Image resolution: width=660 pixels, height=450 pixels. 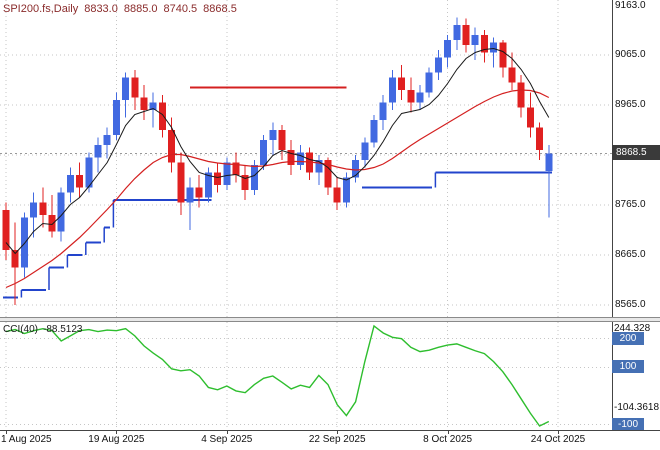 I want to click on open-value: 8833.0, so click(x=101, y=9).